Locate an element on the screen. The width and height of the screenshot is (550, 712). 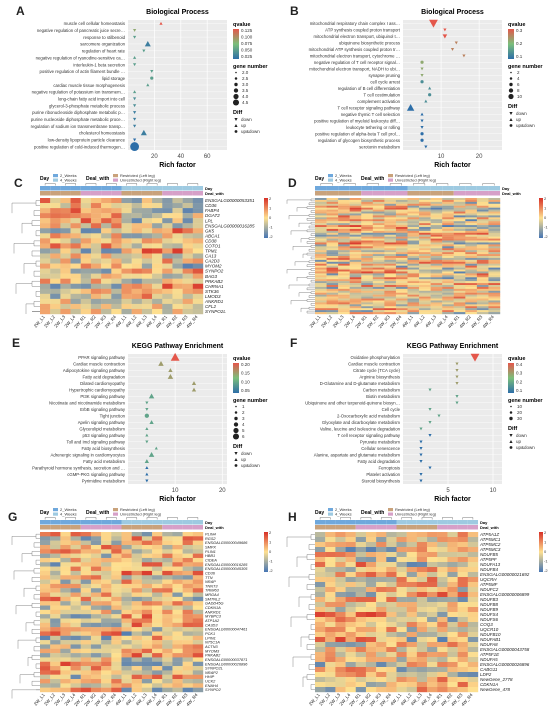
legend-qvalue-tick: 0.025 is located at coordinates (247, 56).